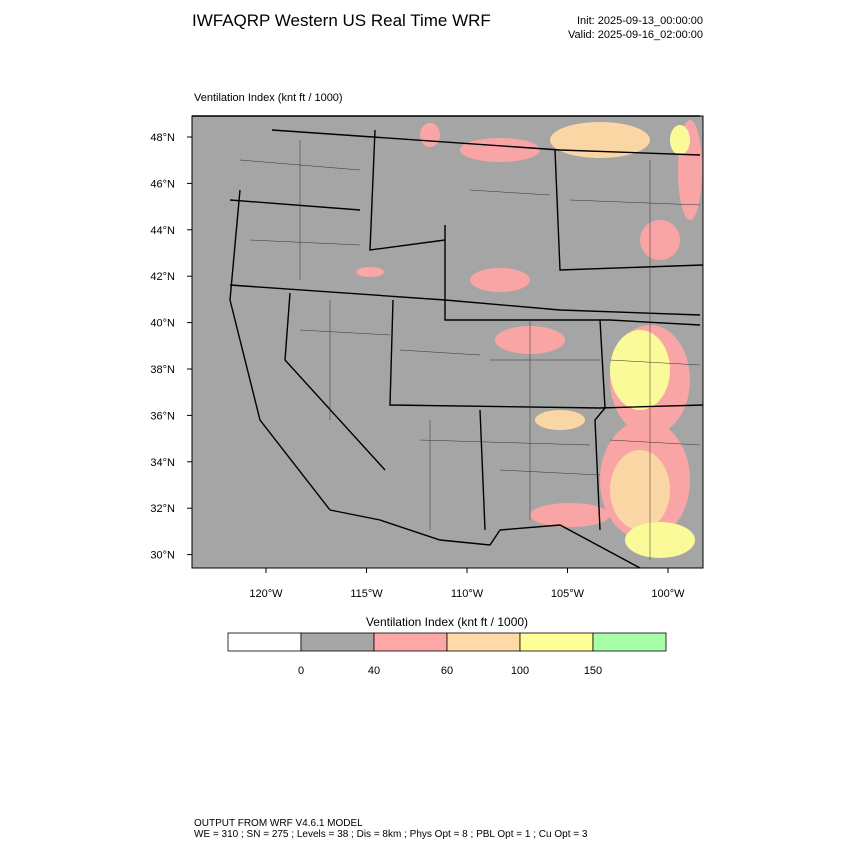 The image size is (850, 850). I want to click on lat-label: 30°N, so click(162, 556).